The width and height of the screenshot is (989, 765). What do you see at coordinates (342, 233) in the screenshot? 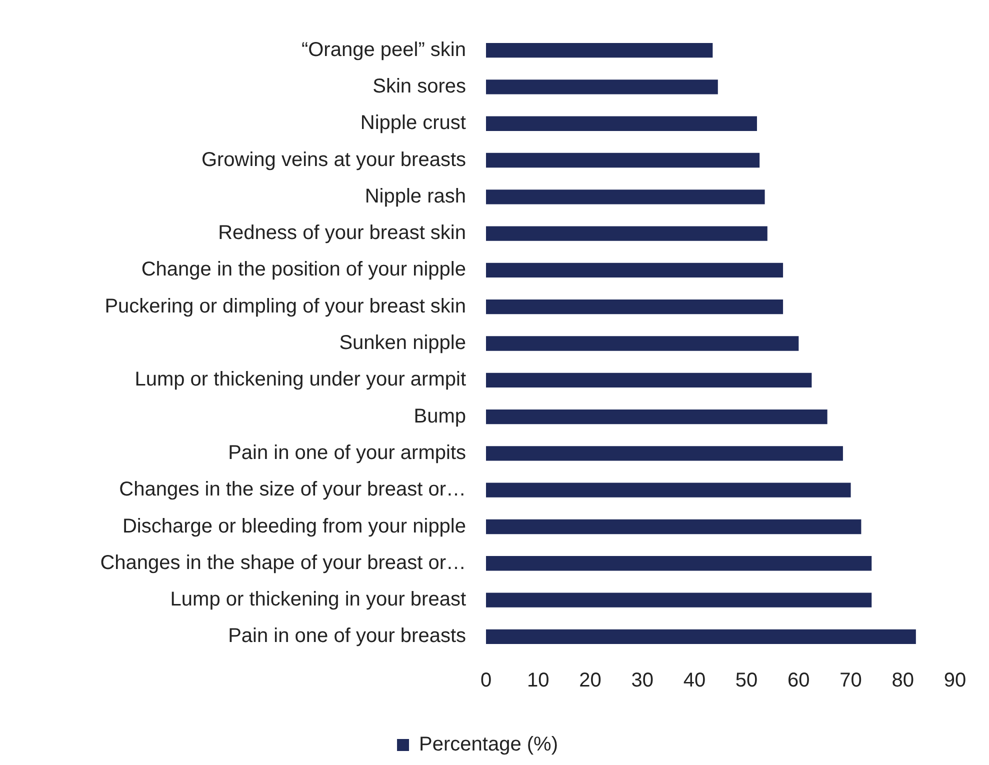
I see `y-tick-label: Redness of your breast skin` at bounding box center [342, 233].